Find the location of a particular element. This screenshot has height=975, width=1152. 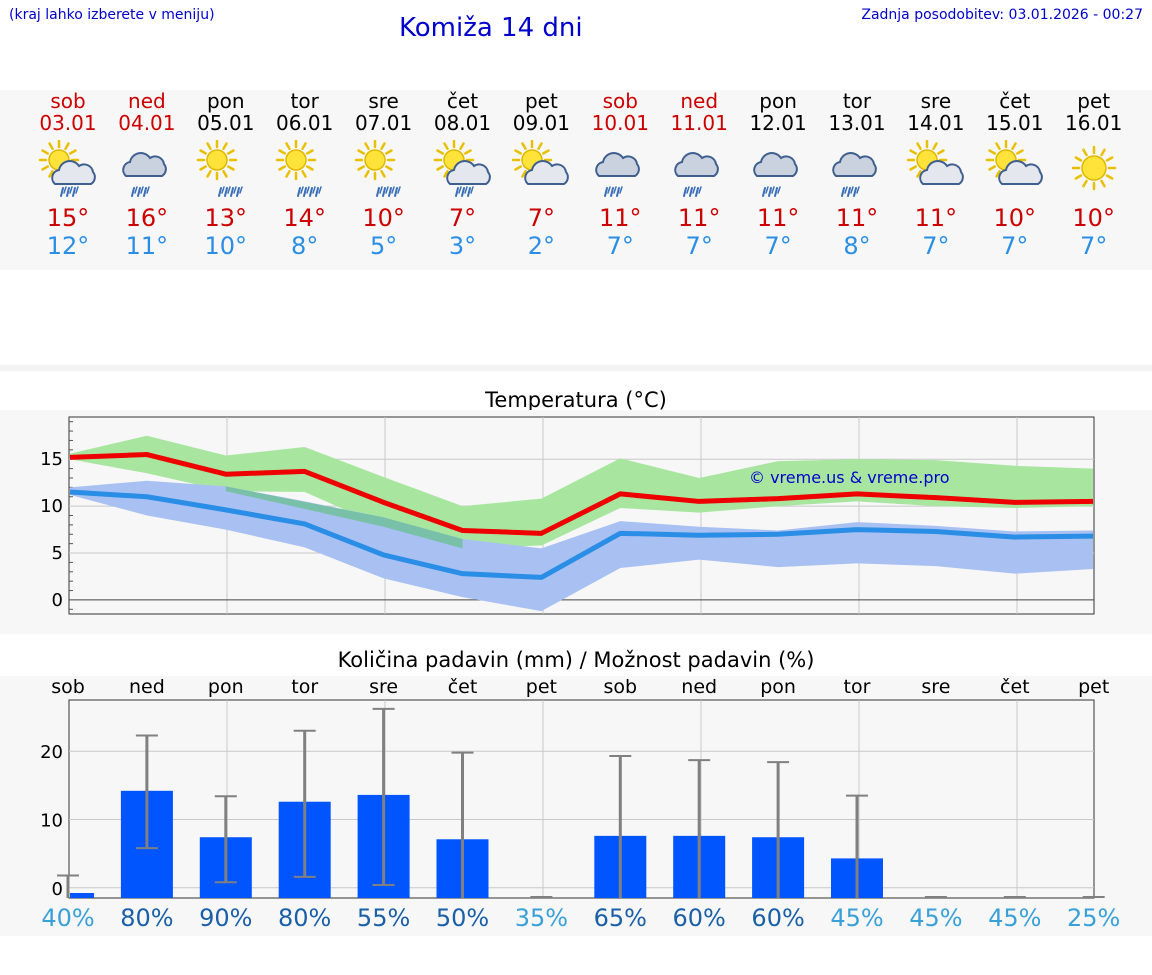

y-tick-label: 10 is located at coordinates (51, 820).